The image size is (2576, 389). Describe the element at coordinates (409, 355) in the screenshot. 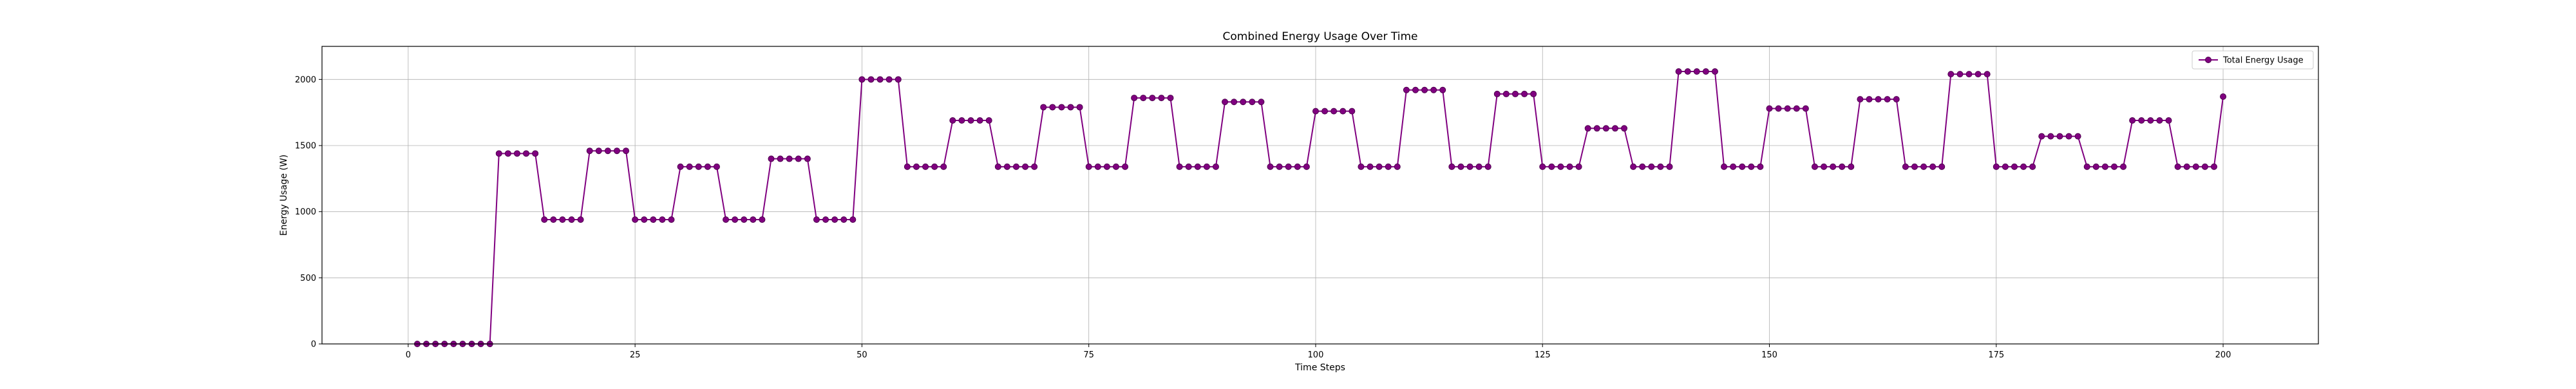

I see `x-tick-label: 0` at that location.